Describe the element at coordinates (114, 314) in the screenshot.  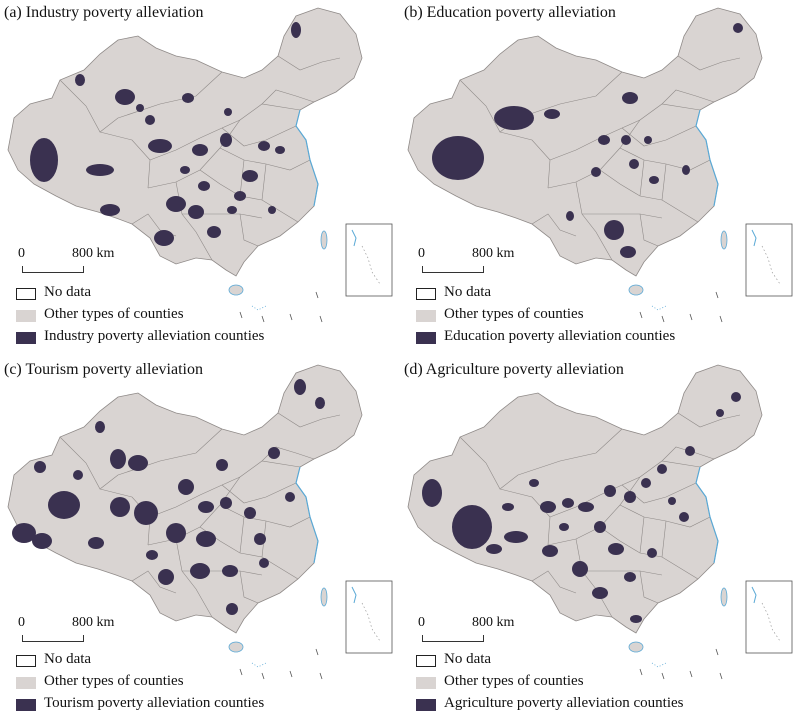
I see `legend-label: Other types of counties` at that location.